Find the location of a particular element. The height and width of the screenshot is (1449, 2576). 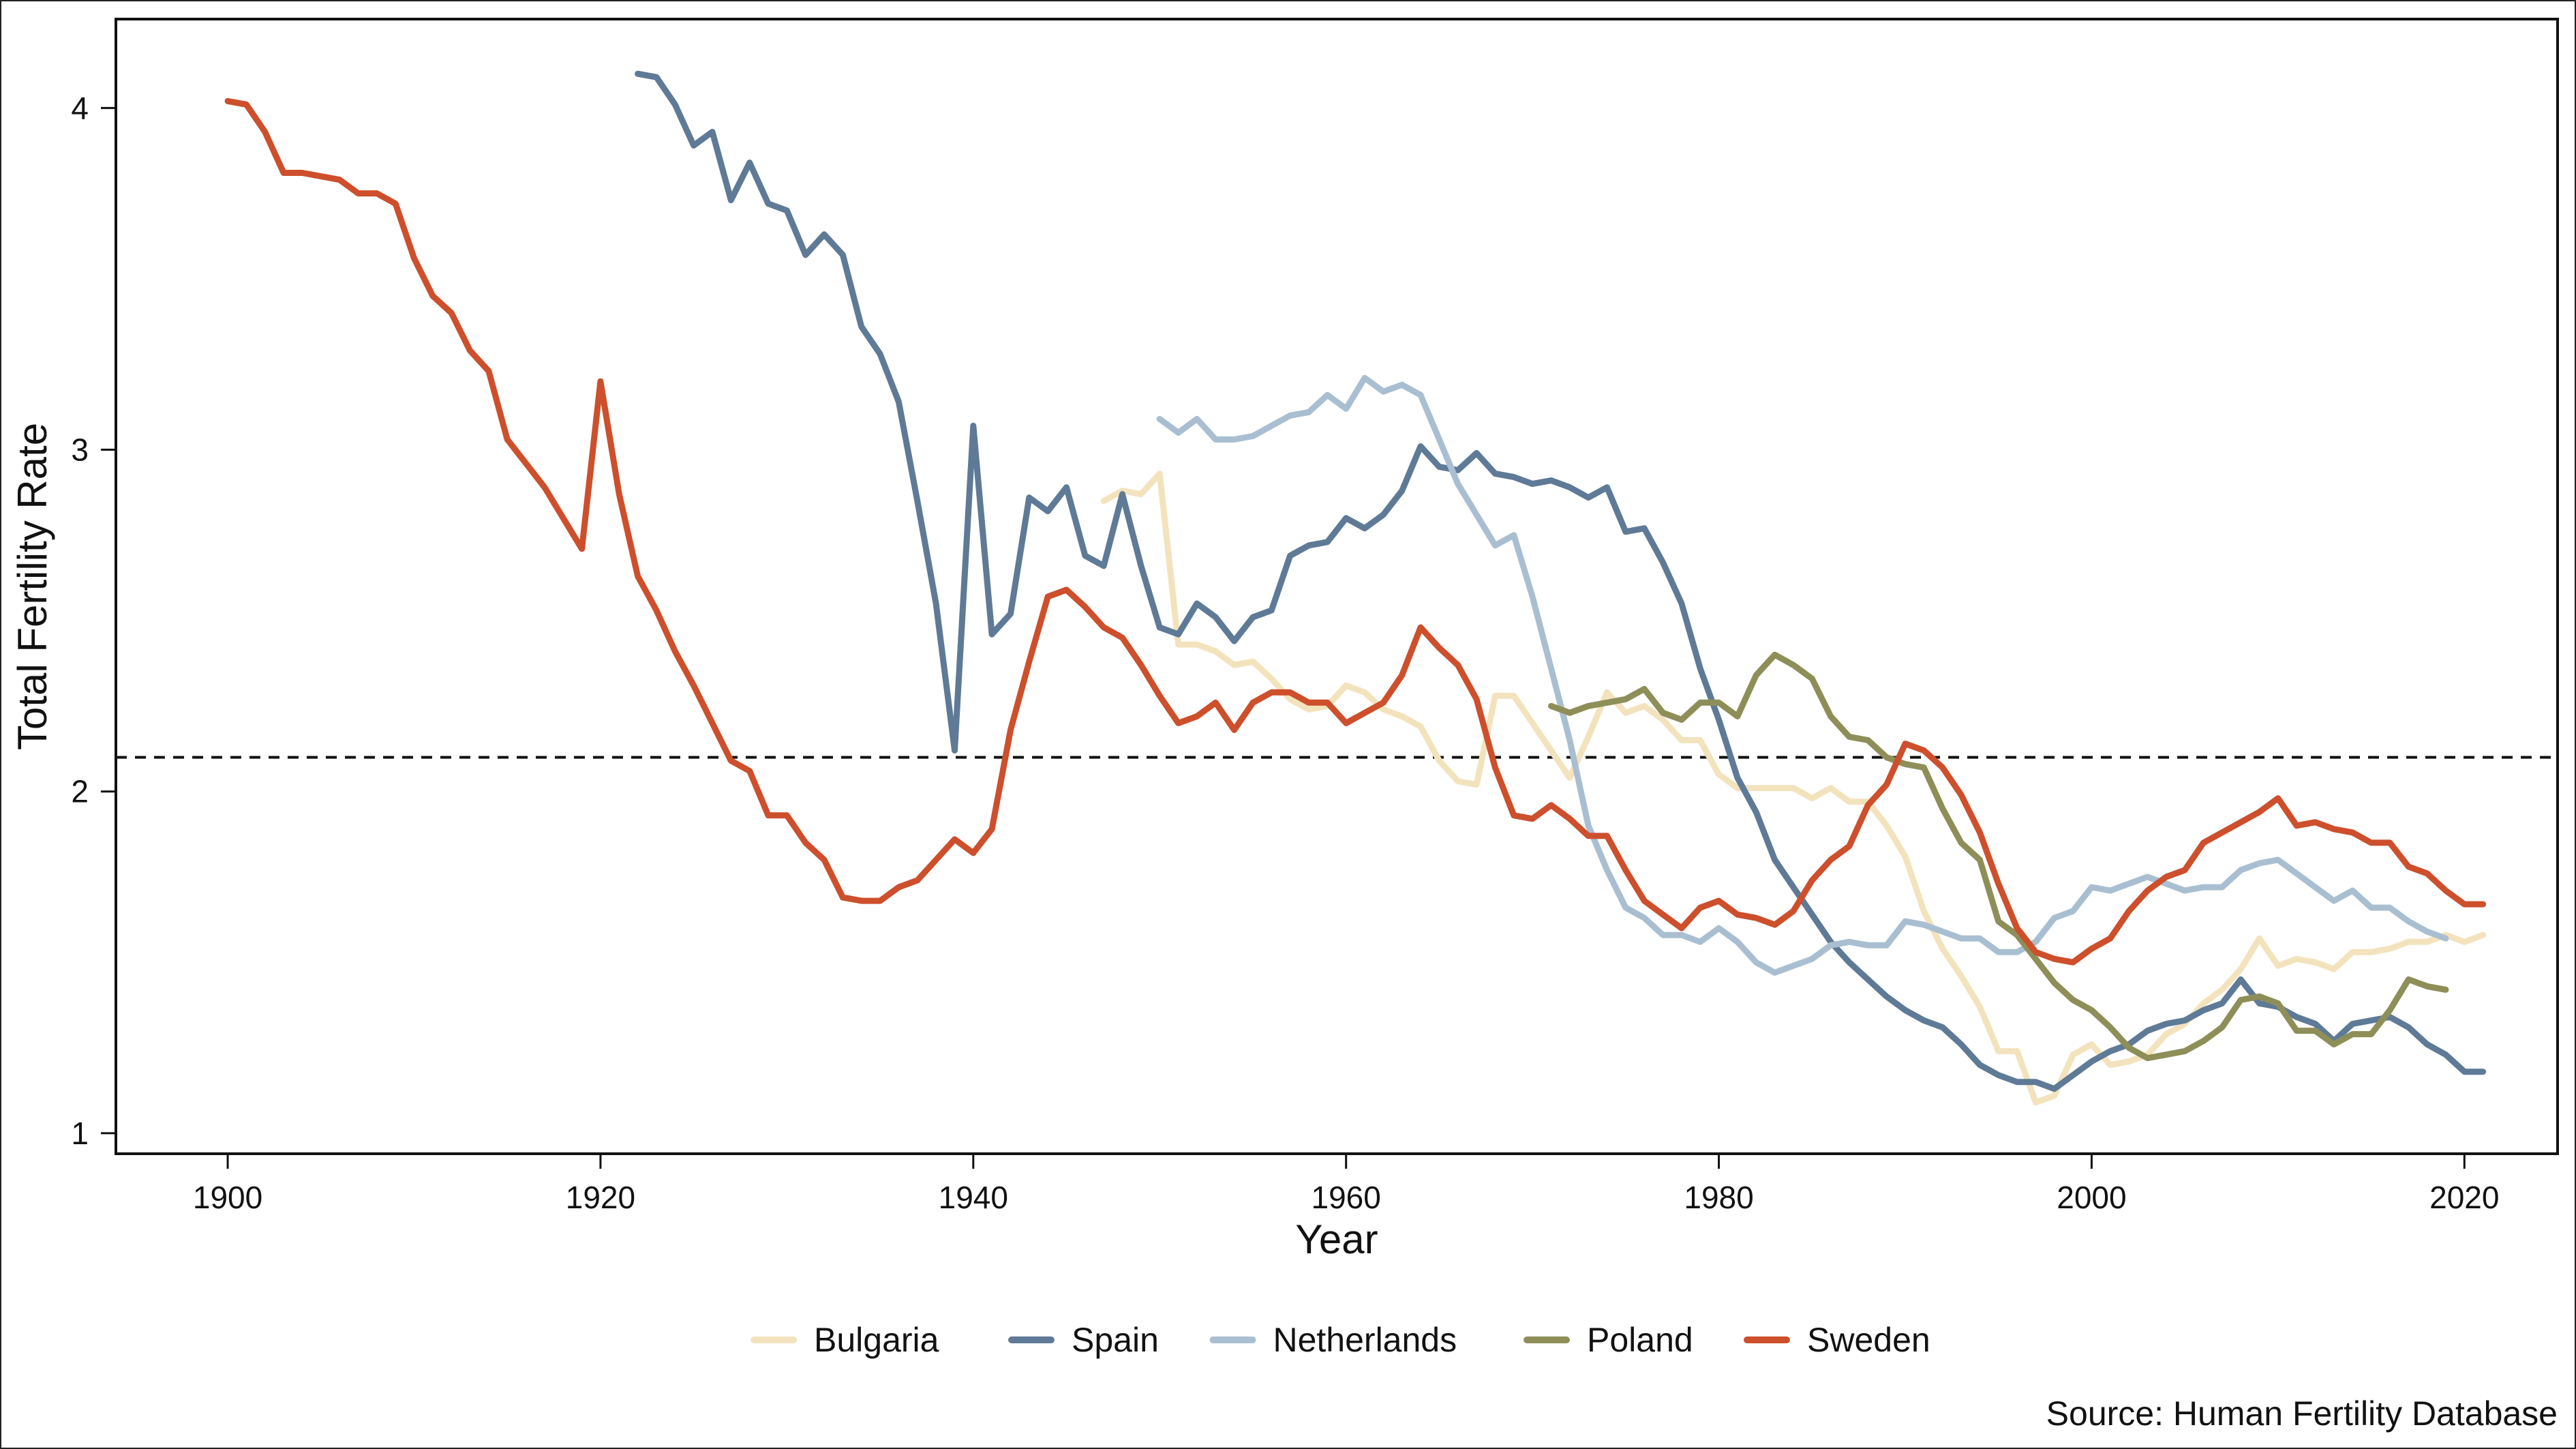

legend-item-netherlands: Netherlands is located at coordinates (1333, 1340).